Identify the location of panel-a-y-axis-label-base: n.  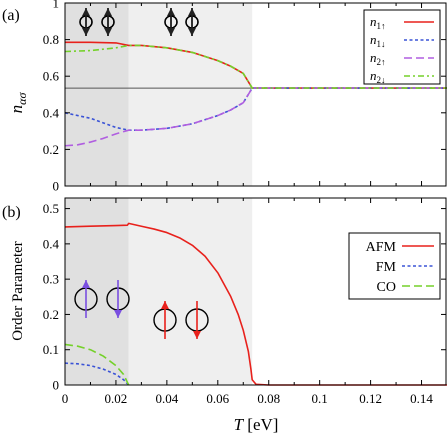
(16, 109).